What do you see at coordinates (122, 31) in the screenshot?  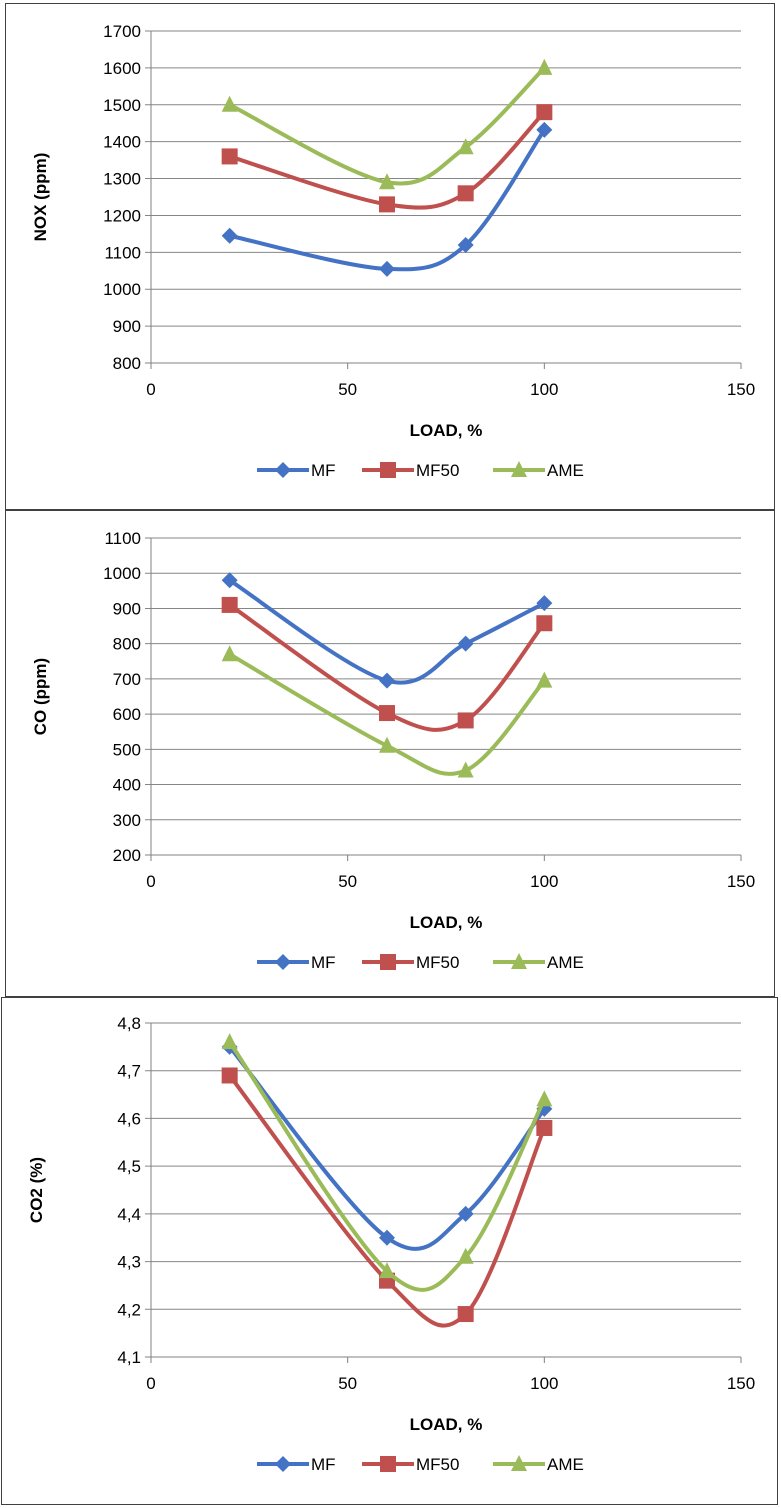 I see `y-tick-label: 1700` at bounding box center [122, 31].